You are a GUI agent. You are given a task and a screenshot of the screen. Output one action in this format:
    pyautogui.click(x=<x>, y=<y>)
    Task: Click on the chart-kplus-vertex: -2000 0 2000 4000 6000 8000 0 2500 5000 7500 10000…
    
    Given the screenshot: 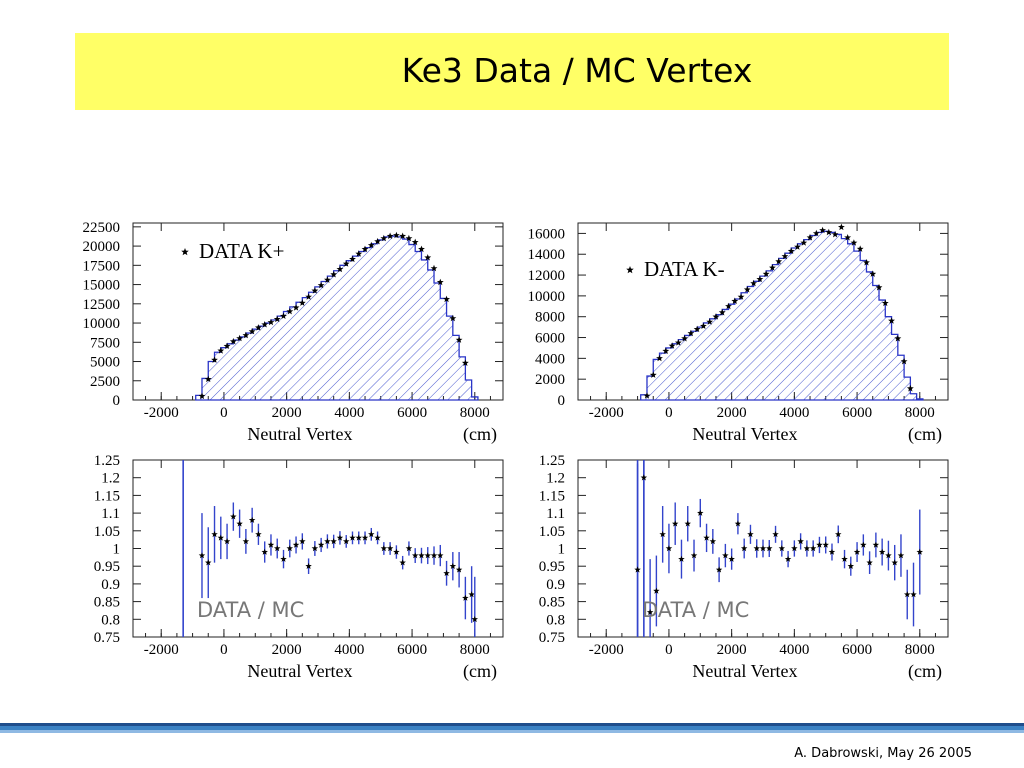 What is the action you would take?
    pyautogui.click(x=290, y=330)
    